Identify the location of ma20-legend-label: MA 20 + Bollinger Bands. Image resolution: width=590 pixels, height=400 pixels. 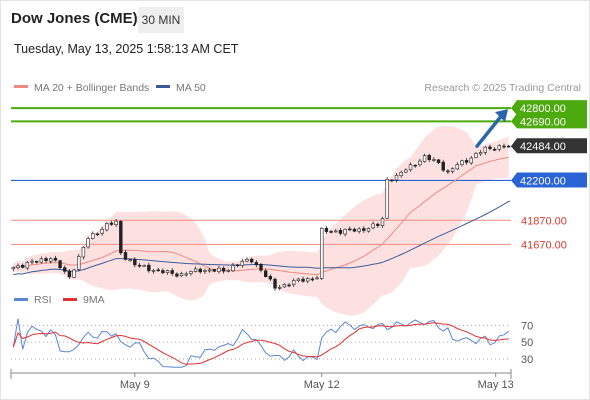
(91, 88).